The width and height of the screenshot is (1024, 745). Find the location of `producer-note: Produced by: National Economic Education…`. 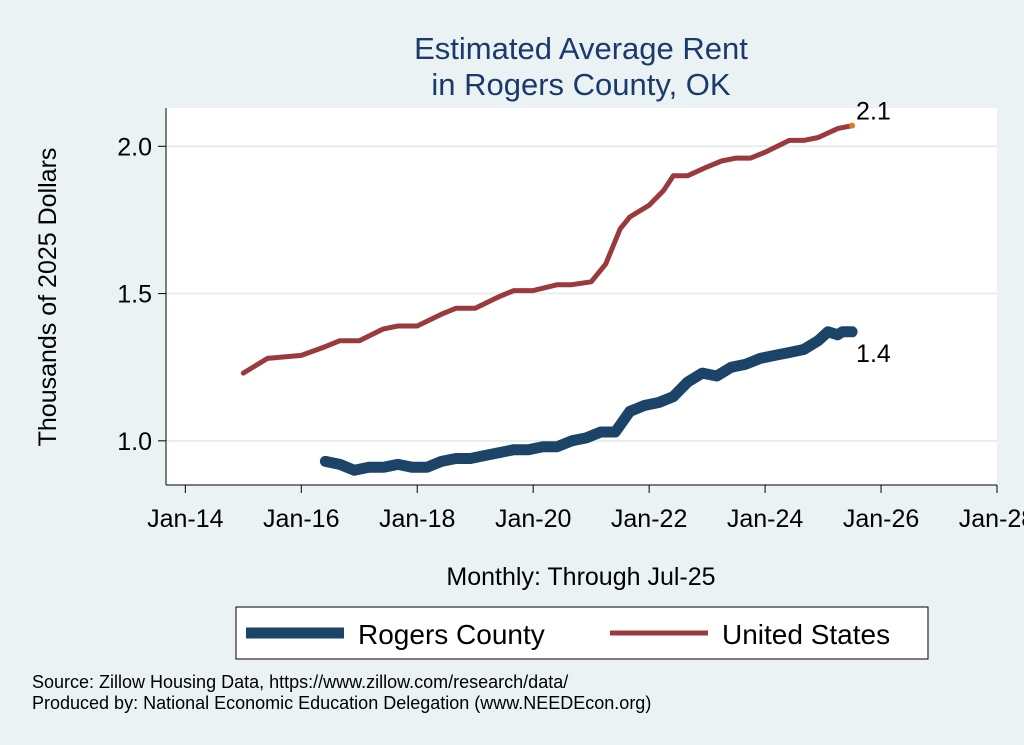

producer-note: Produced by: National Economic Education… is located at coordinates (342, 703).